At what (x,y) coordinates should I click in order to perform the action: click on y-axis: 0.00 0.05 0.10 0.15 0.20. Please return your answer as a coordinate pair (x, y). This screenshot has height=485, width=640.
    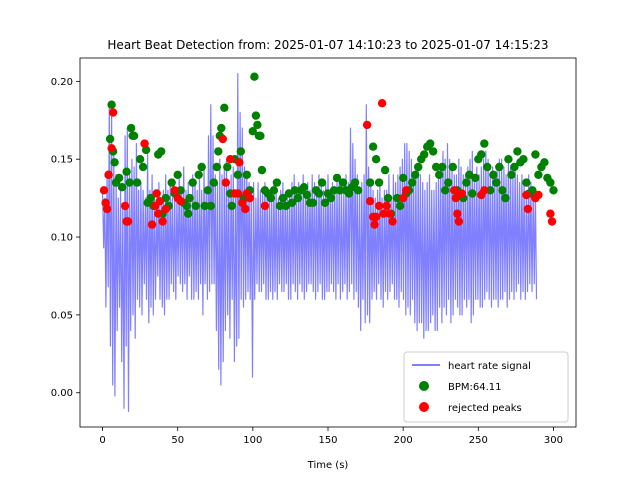
    Looking at the image, I should click on (65, 238).